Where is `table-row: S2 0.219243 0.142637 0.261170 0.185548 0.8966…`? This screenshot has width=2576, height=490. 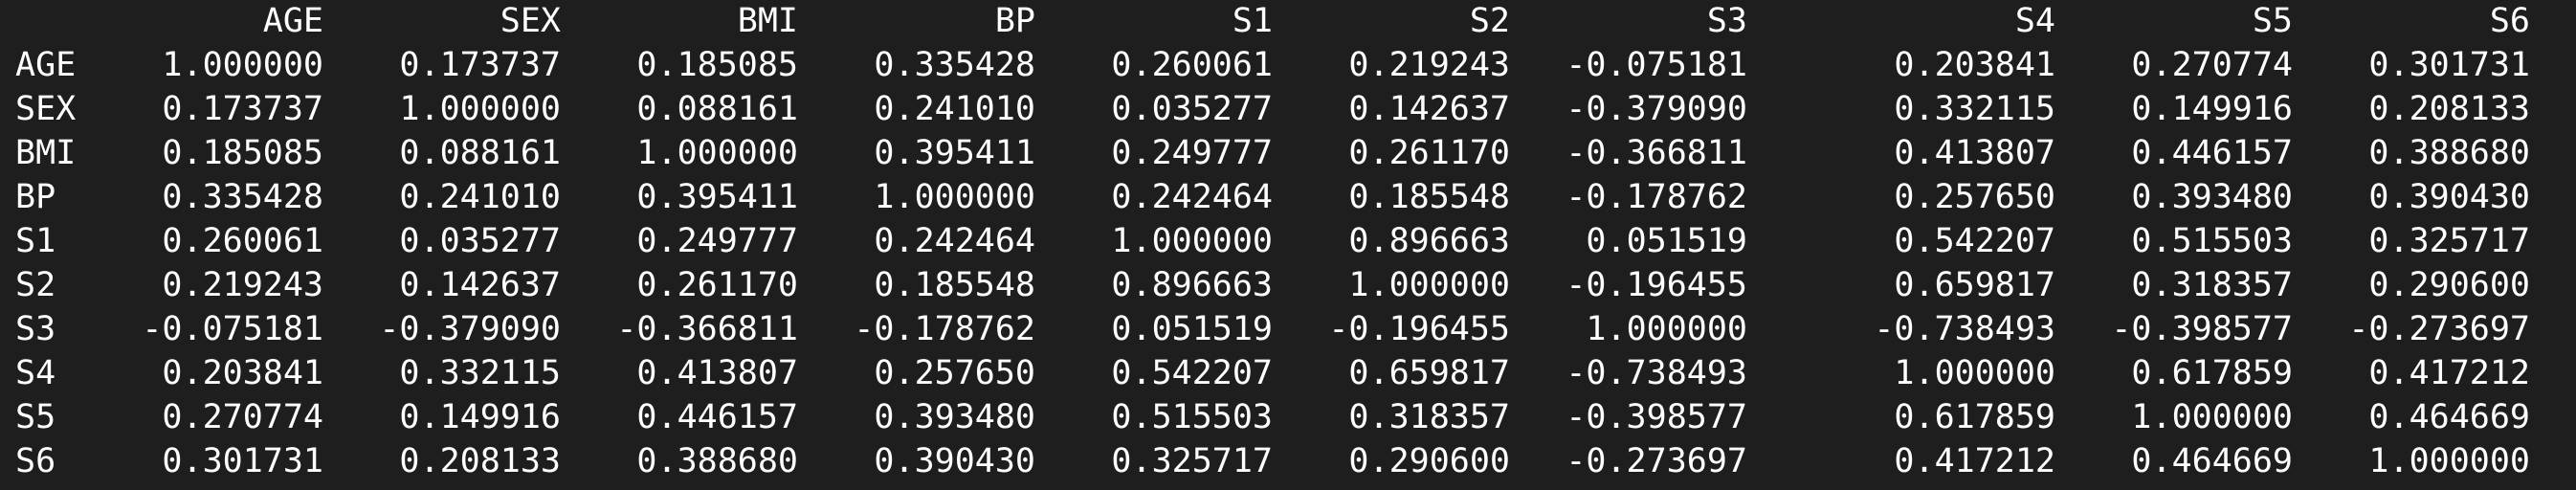
table-row: S2 0.219243 0.142637 0.261170 0.185548 0.8966… is located at coordinates (1288, 285).